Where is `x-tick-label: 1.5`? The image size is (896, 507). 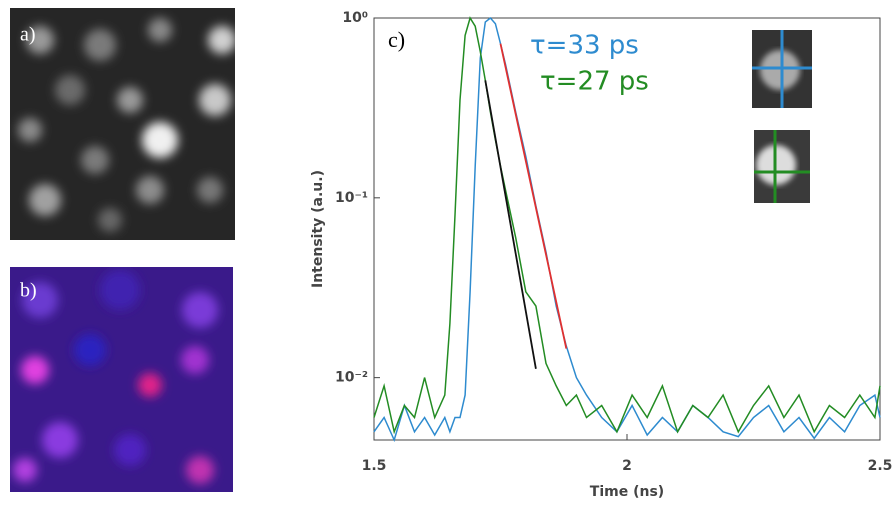
x-tick-label: 1.5 is located at coordinates (374, 466).